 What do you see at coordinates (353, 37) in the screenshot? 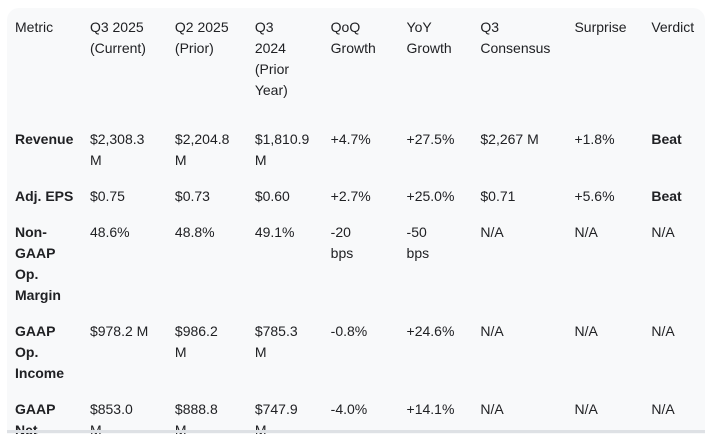
I see `column-header-qoq-growth: QoQ Growth` at bounding box center [353, 37].